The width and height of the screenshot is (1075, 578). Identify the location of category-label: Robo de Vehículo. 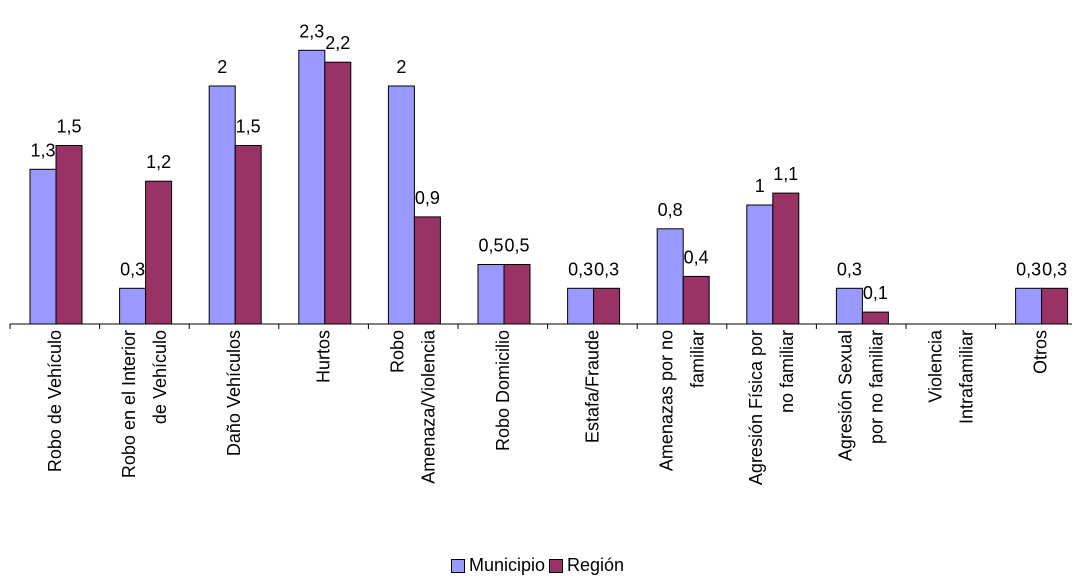
(55, 401).